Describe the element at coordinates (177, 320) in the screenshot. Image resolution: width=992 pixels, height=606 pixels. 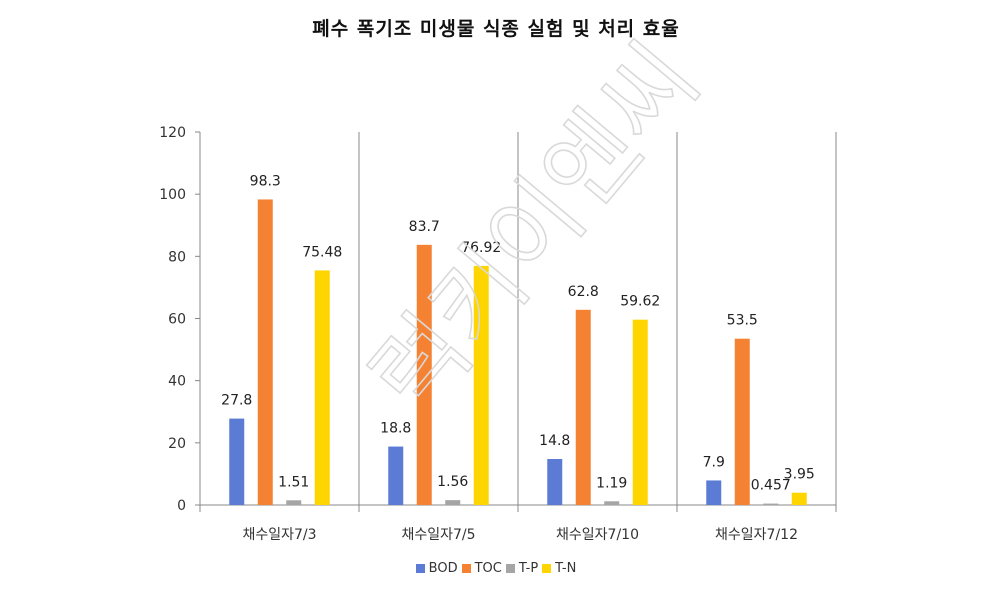
I see `y-tick-label: 60` at that location.